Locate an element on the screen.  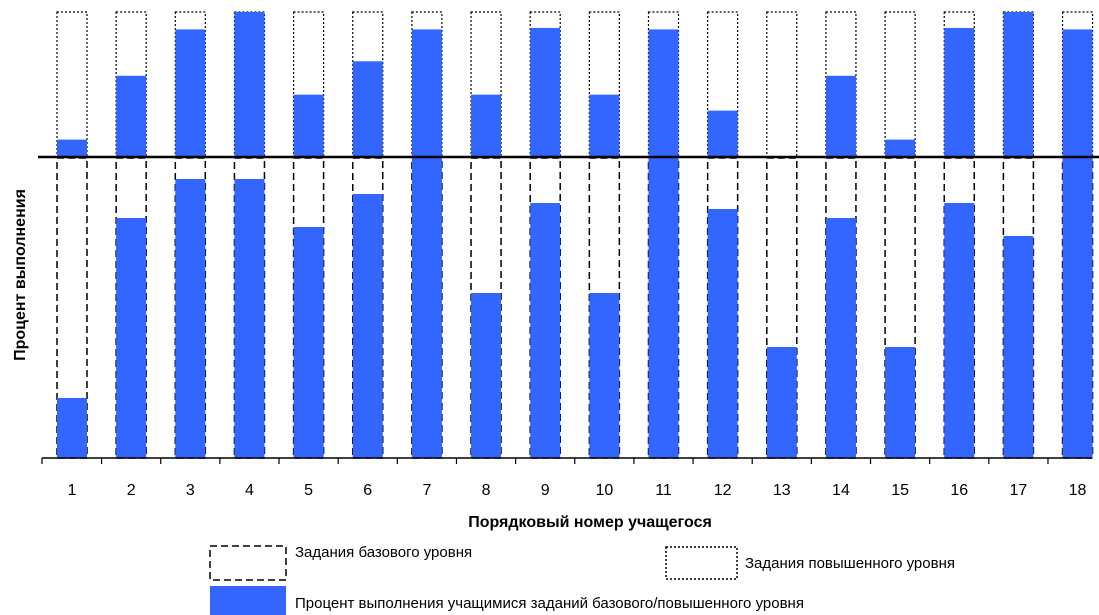
x-tick-label: 3 is located at coordinates (190, 490).